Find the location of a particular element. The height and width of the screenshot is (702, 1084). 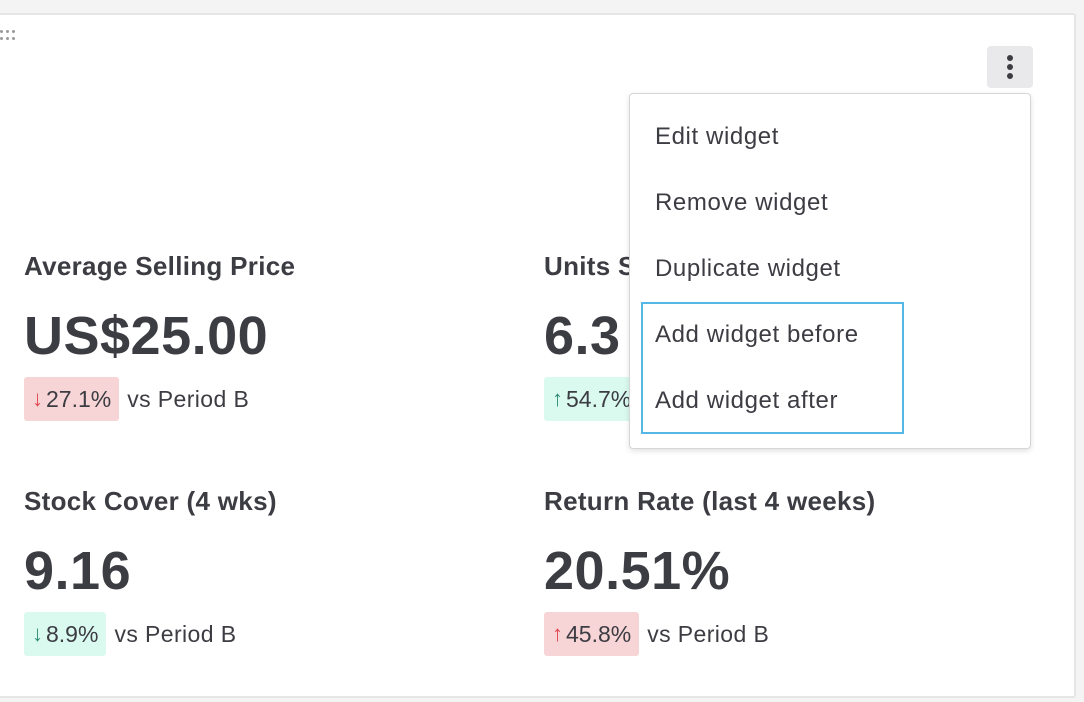

delta-value: 27.1% is located at coordinates (79, 398).